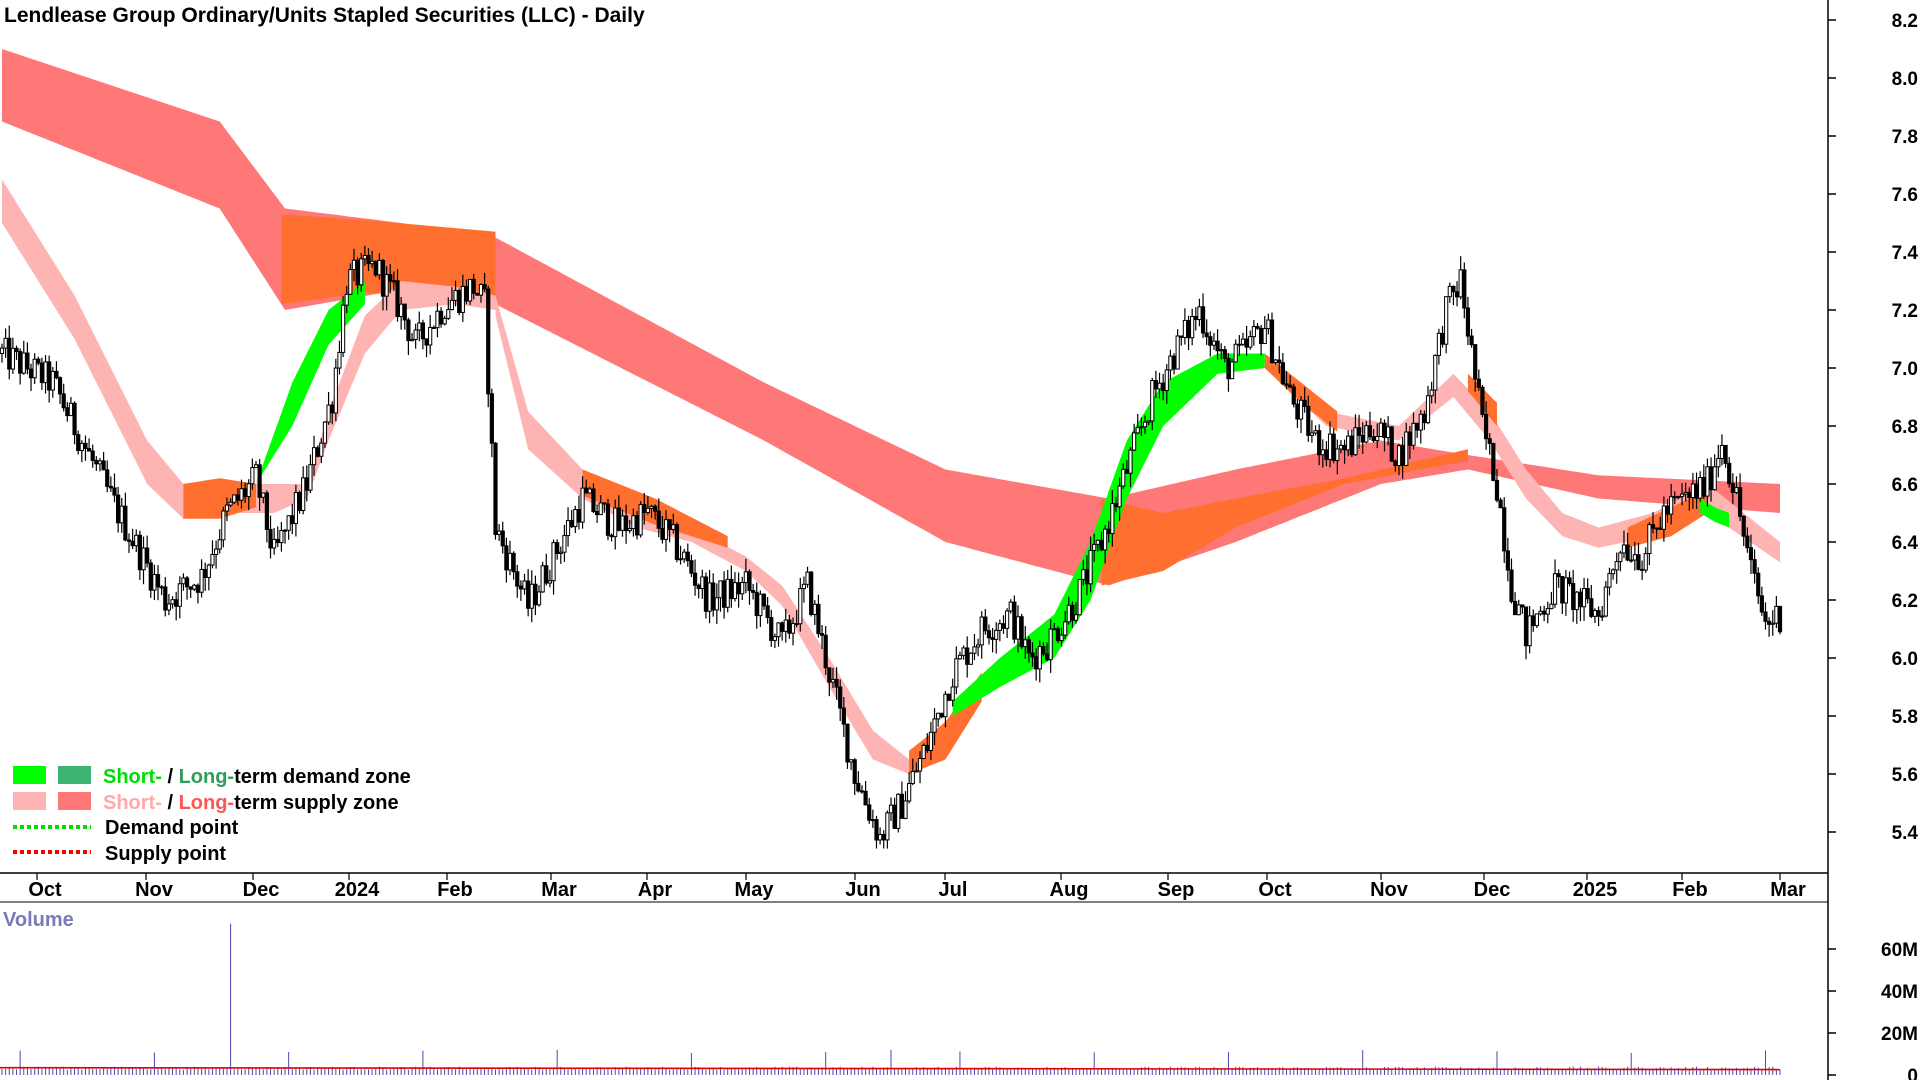 This screenshot has width=1920, height=1080. I want to click on legend-swatch-long-supply, so click(74, 801).